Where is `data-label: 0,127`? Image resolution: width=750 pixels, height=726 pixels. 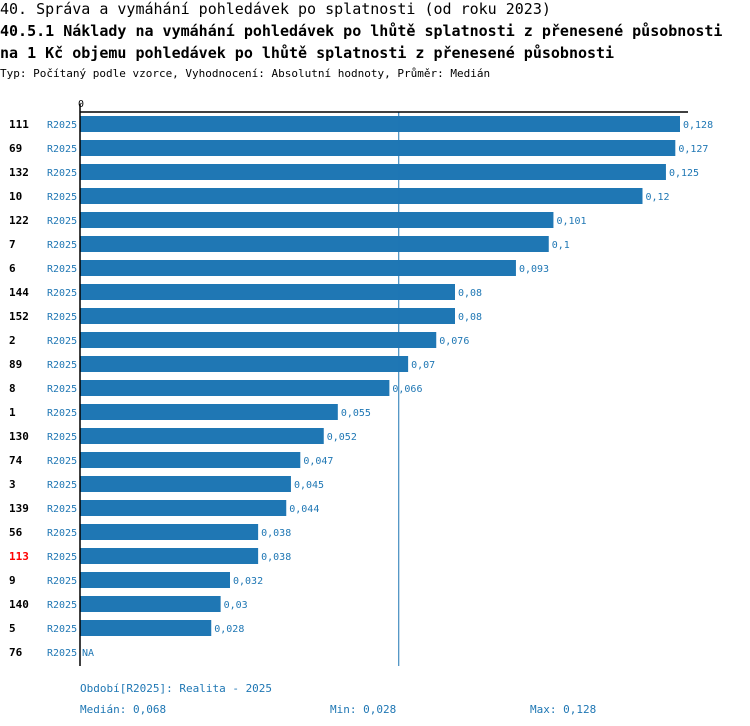 data-label: 0,127 is located at coordinates (693, 149).